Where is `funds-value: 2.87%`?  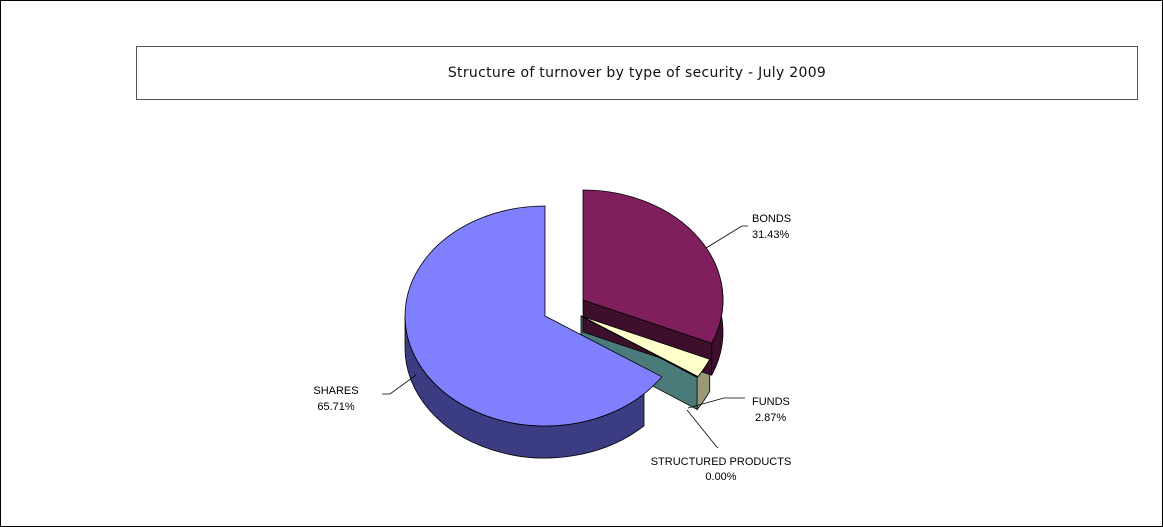
funds-value: 2.87% is located at coordinates (770, 418).